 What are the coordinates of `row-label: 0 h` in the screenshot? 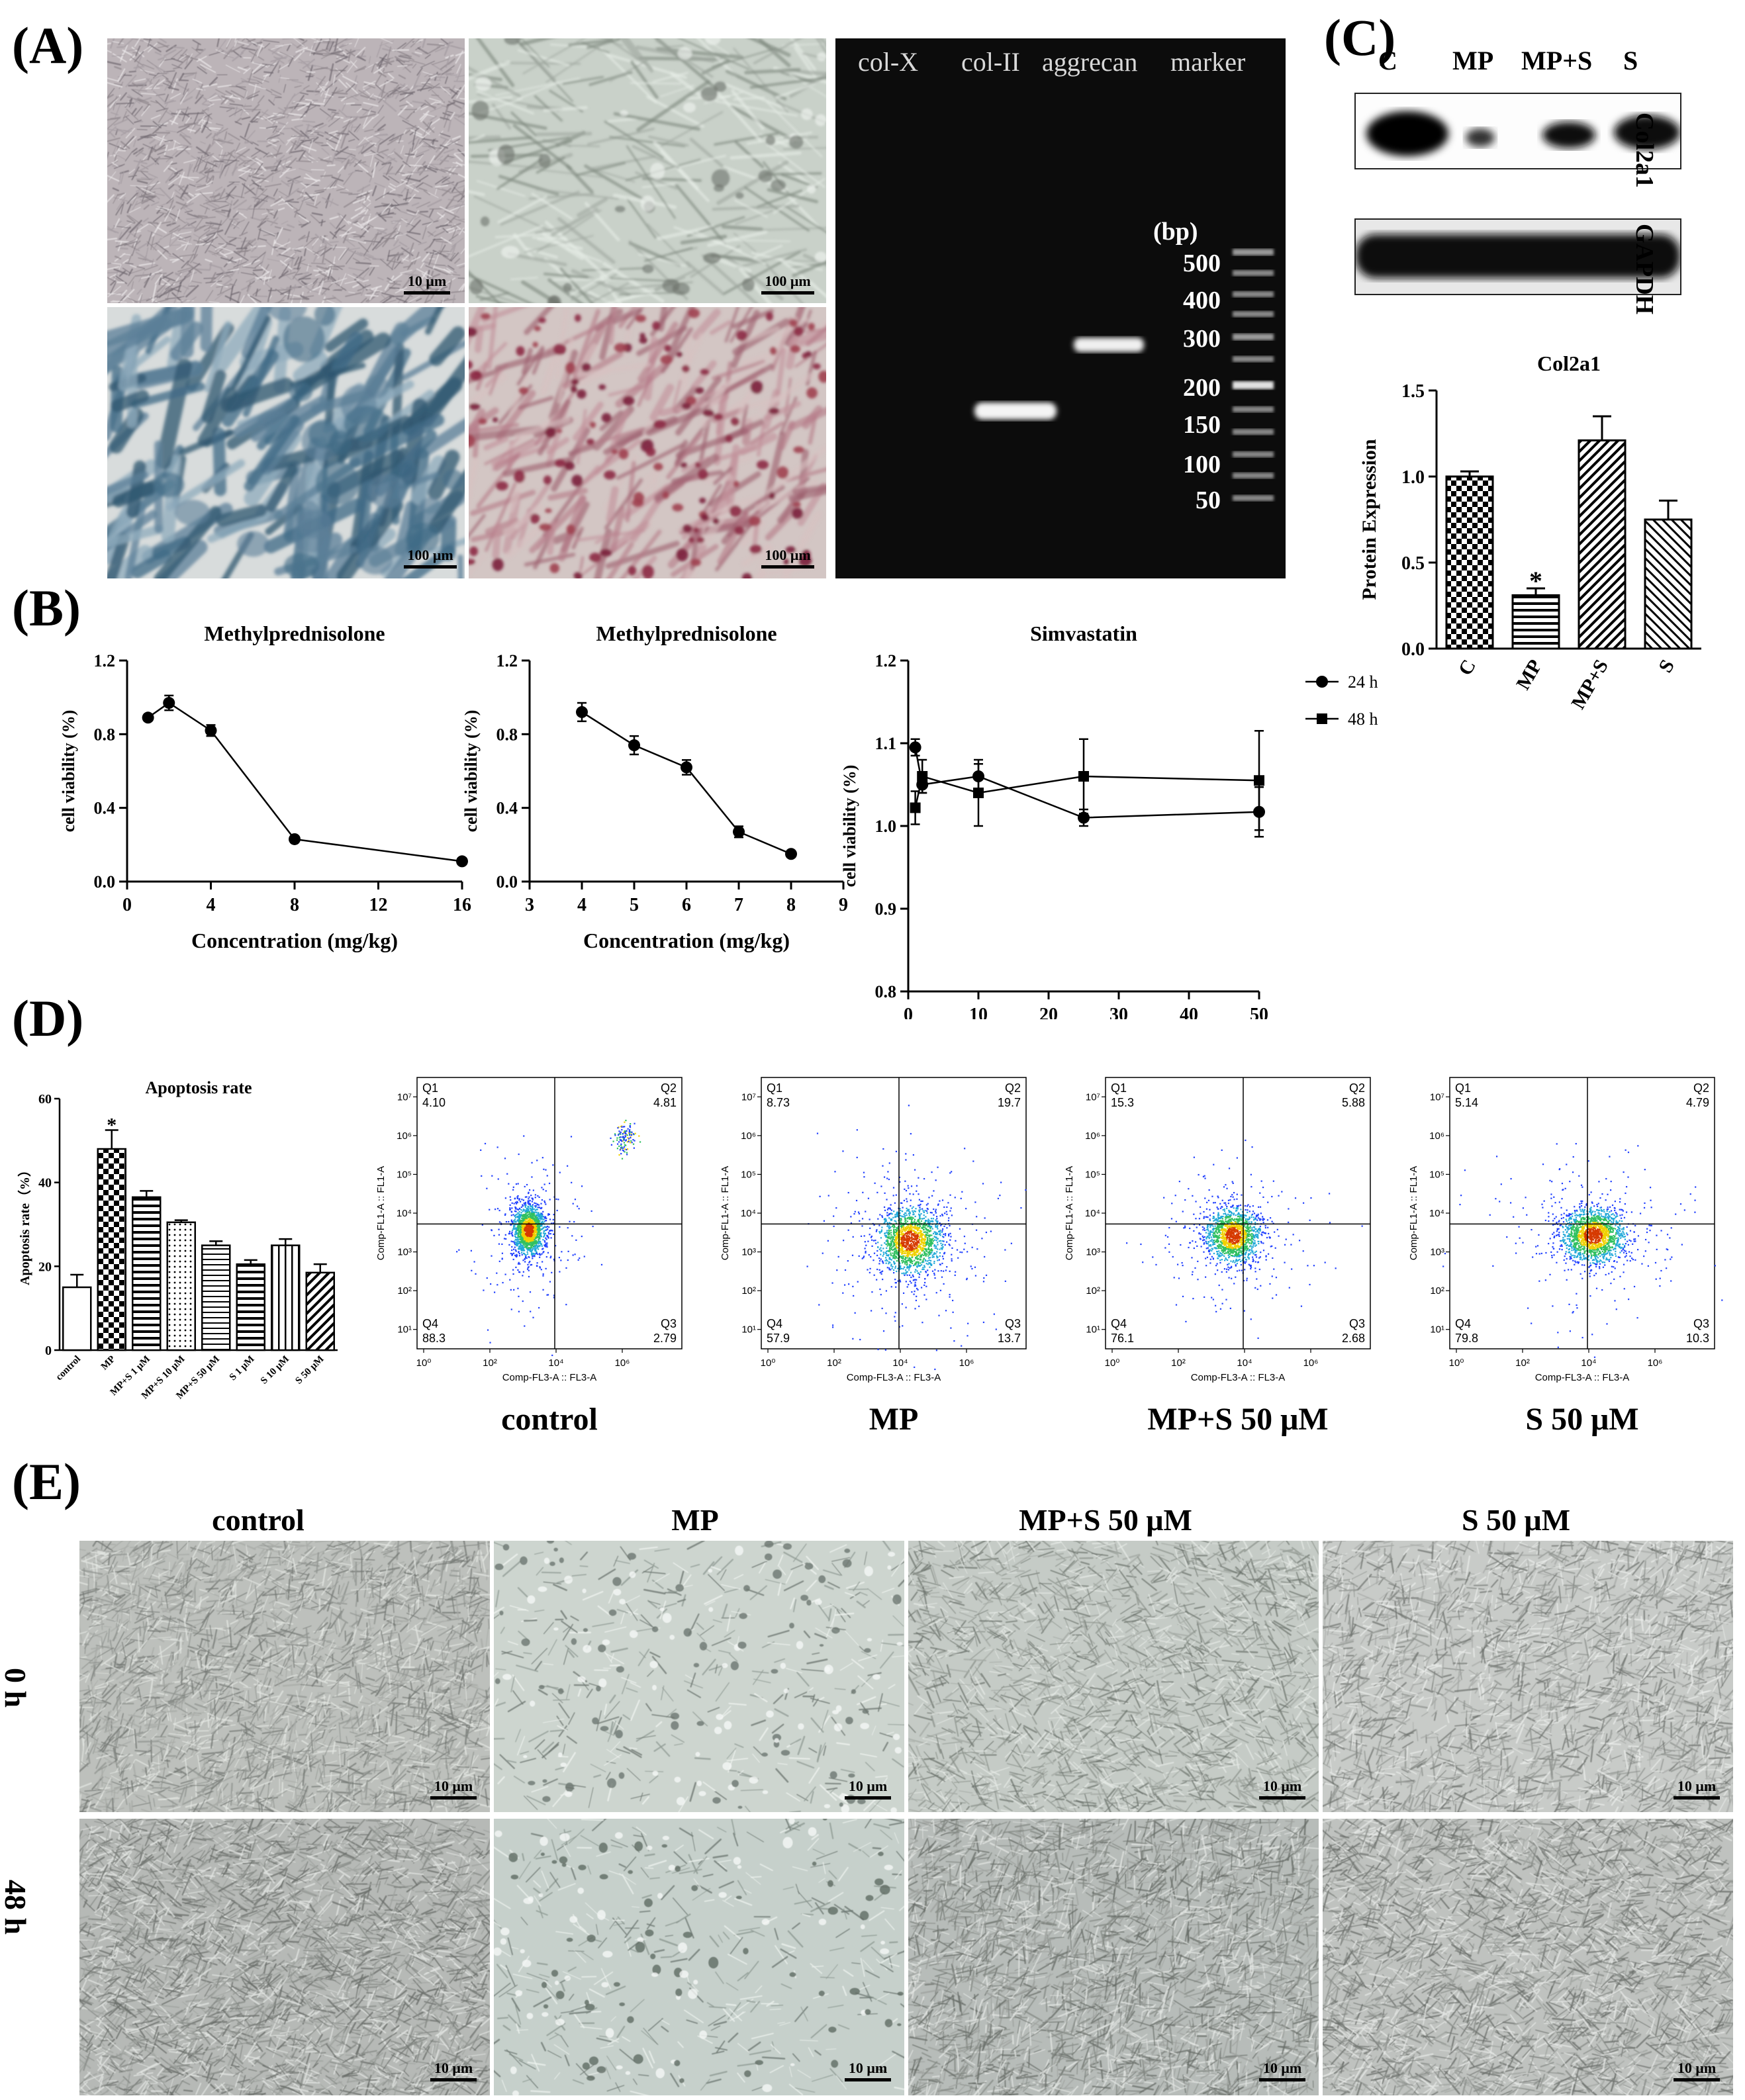 It's located at (16, 1688).